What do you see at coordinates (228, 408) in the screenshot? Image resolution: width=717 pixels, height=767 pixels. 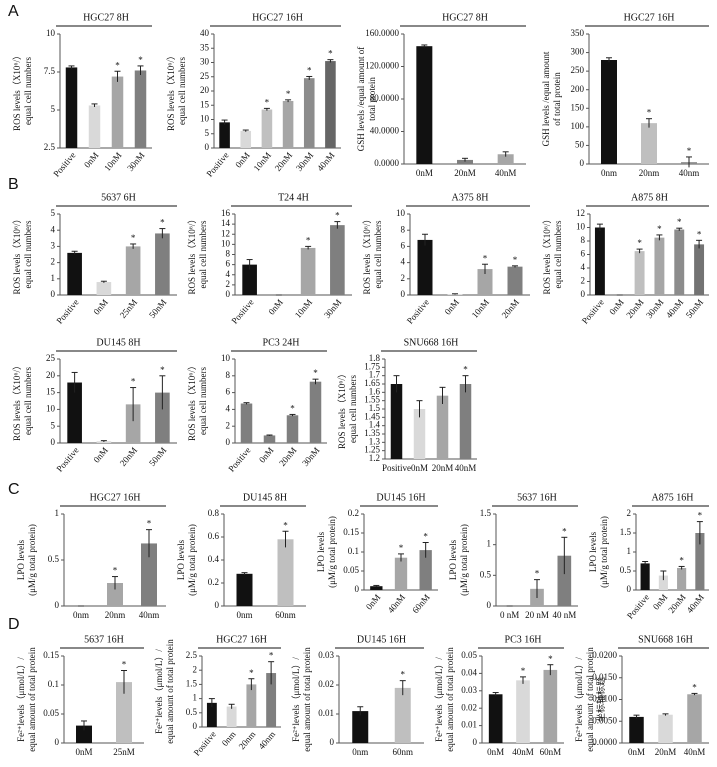 I see `y-tick-label: 4` at bounding box center [228, 408].